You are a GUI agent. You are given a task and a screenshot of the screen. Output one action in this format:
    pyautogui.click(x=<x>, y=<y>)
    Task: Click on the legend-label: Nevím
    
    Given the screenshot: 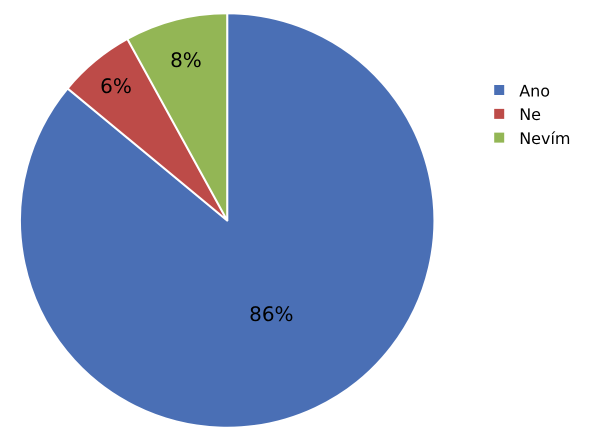 What is the action you would take?
    pyautogui.click(x=545, y=138)
    